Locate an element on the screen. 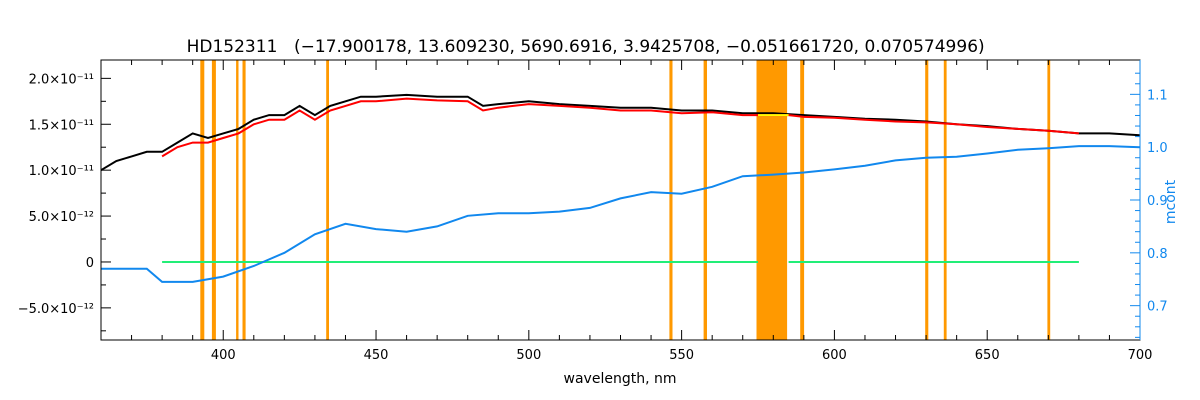  y-axis-right: 0.7 0.8 0.9 1.0 1.1 is located at coordinates (1149, 200).